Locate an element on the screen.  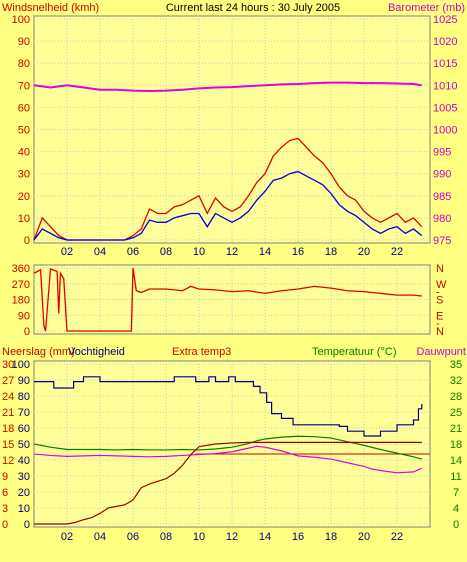
wind-tick-label: 20 is located at coordinates (24, 197).